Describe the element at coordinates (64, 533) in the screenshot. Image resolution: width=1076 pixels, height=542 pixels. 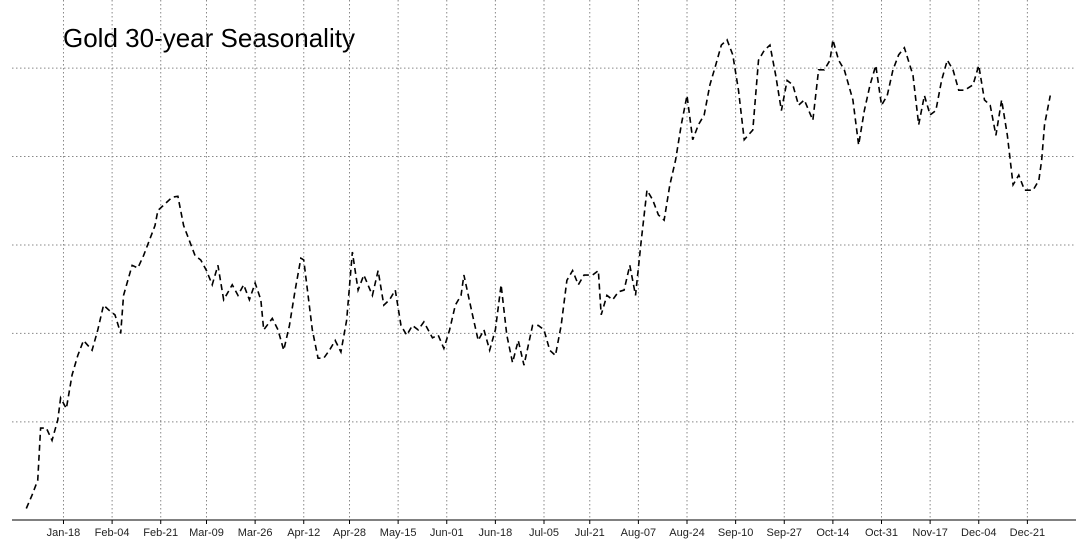
I see `x-tick-label: Jan-18` at that location.